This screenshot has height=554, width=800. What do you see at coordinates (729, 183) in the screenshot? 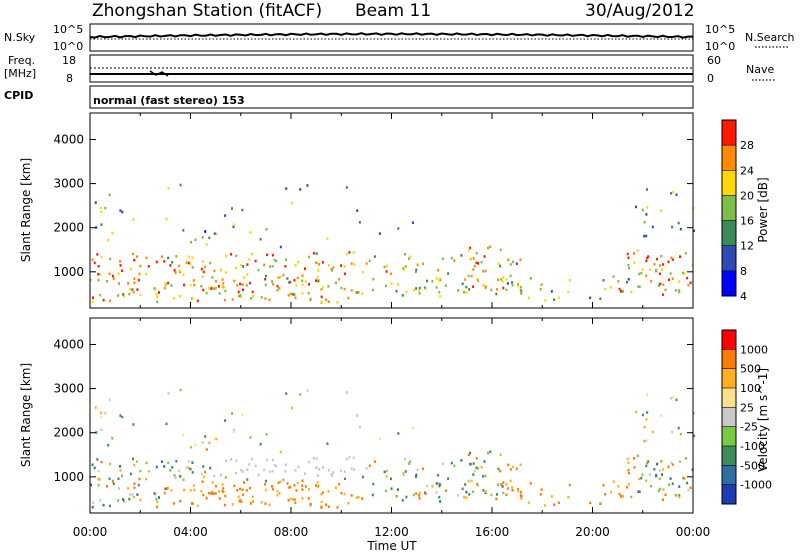
I see `colorbar-swatch` at bounding box center [729, 183].